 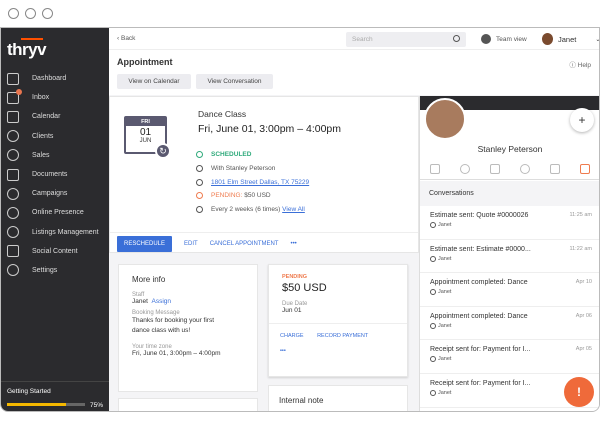 I want to click on address-link: 1801 Elm Street Dallas, TX 75229, so click(x=260, y=182).